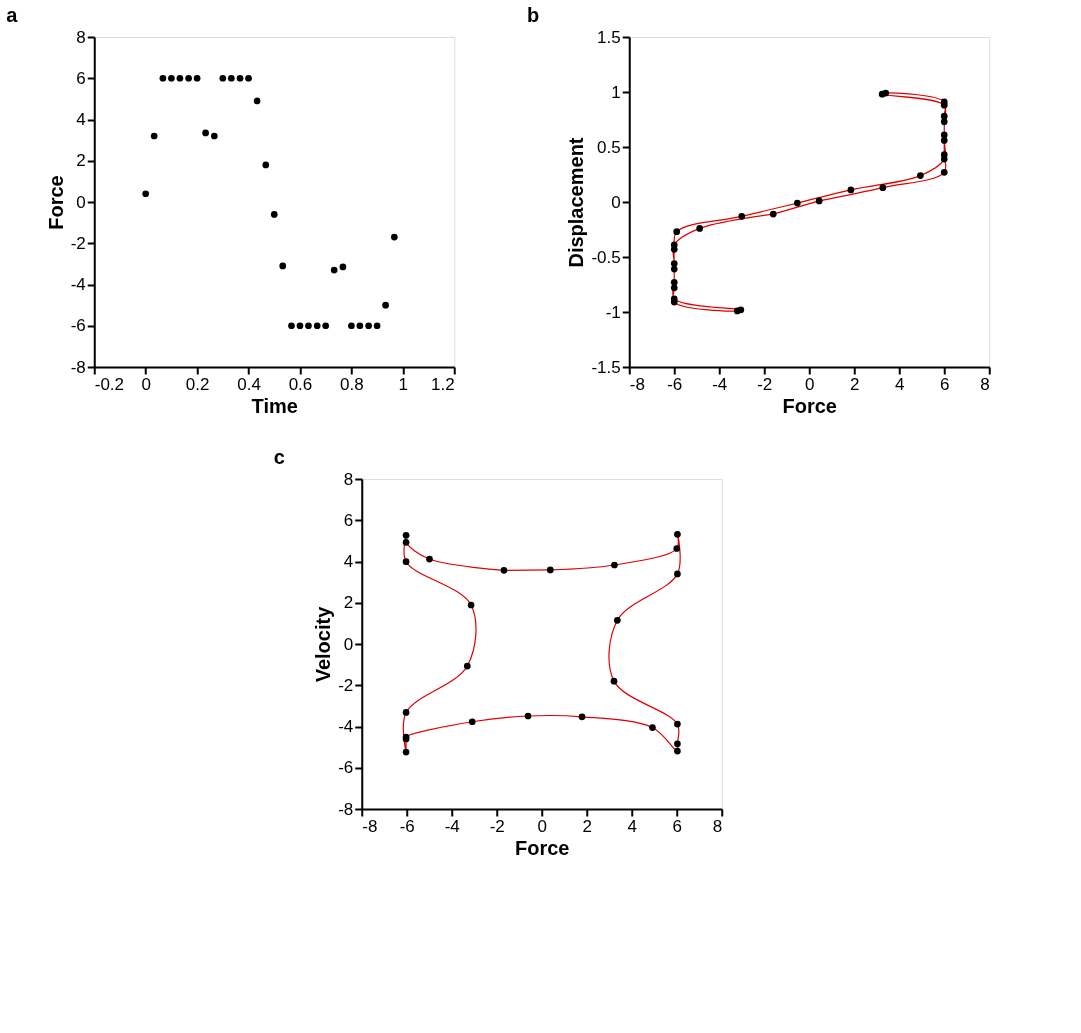  I want to click on x-tick-label: 0.2, so click(197, 384).